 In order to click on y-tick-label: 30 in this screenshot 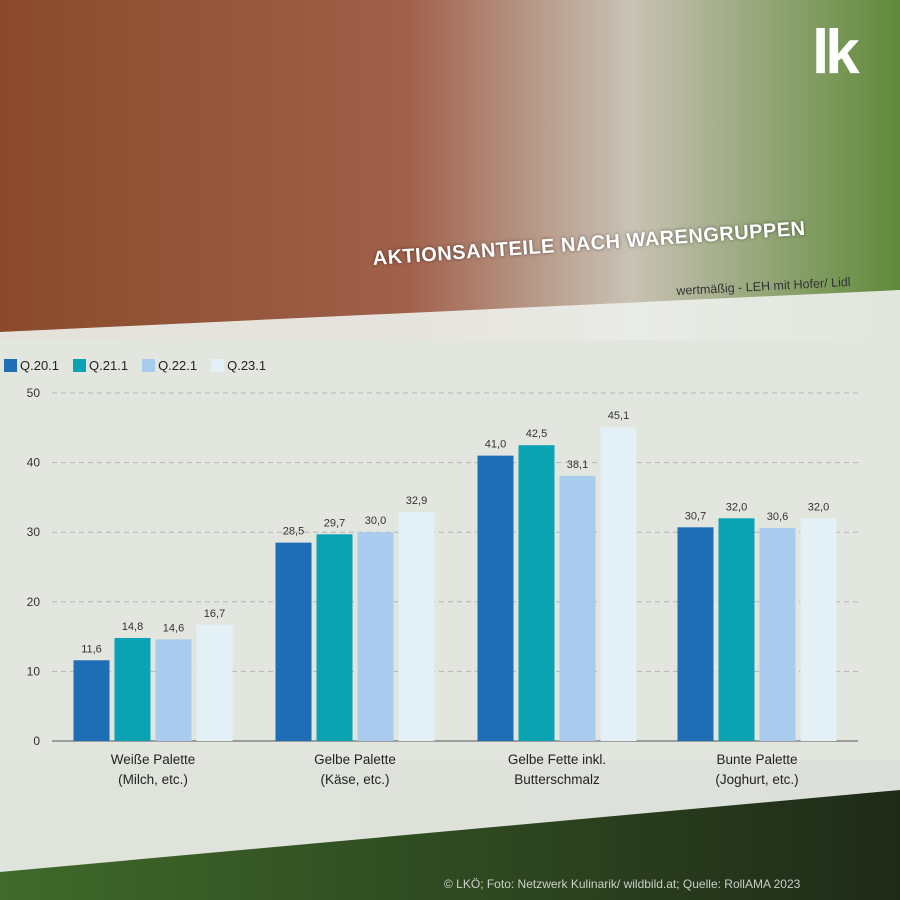, I will do `click(34, 532)`.